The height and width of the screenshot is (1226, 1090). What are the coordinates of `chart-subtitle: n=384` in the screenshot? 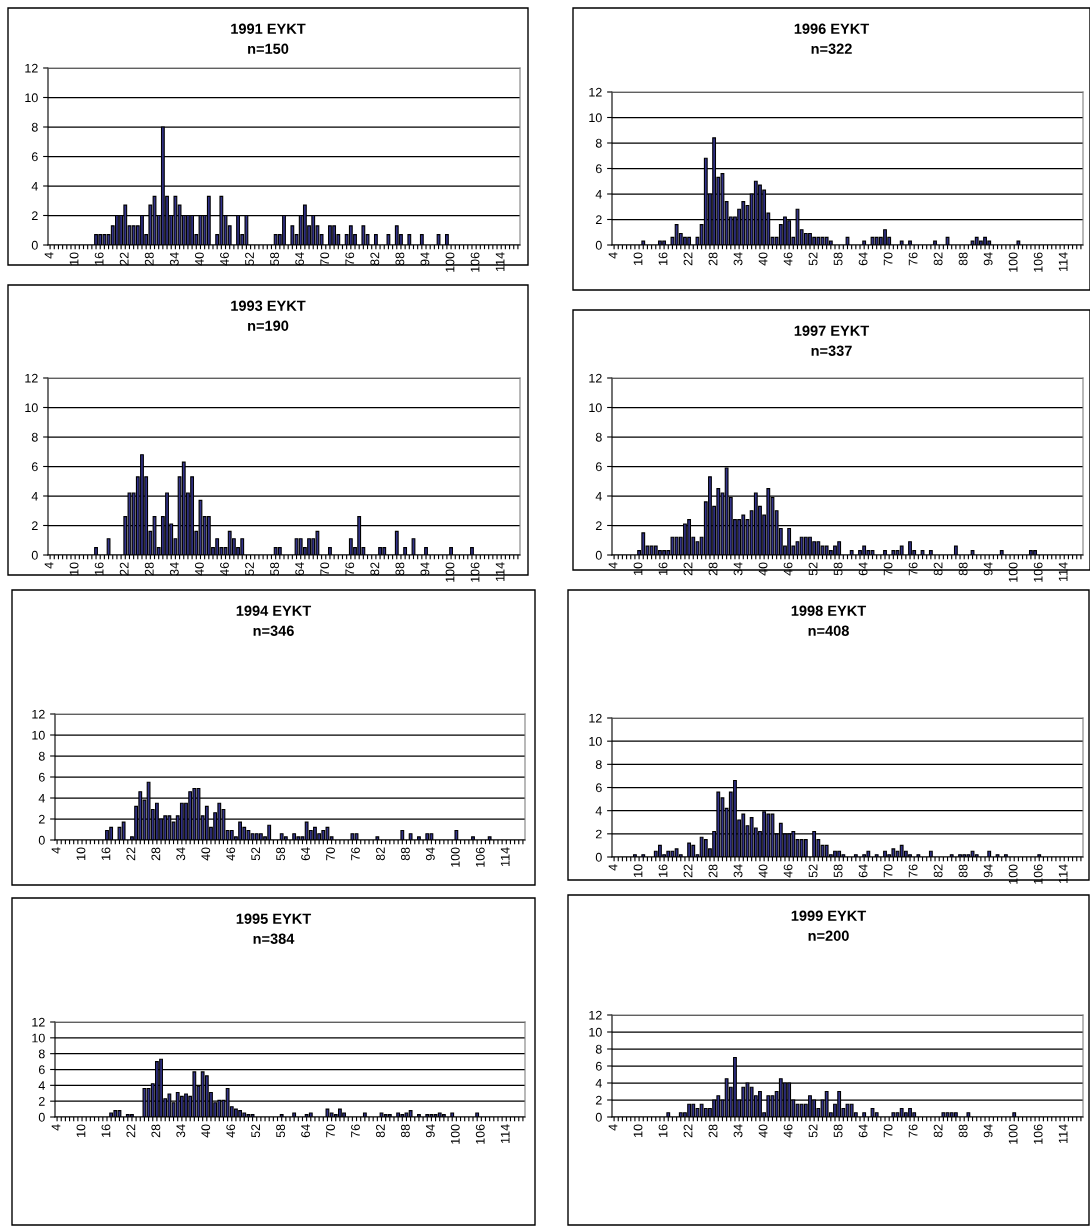 It's located at (274, 938).